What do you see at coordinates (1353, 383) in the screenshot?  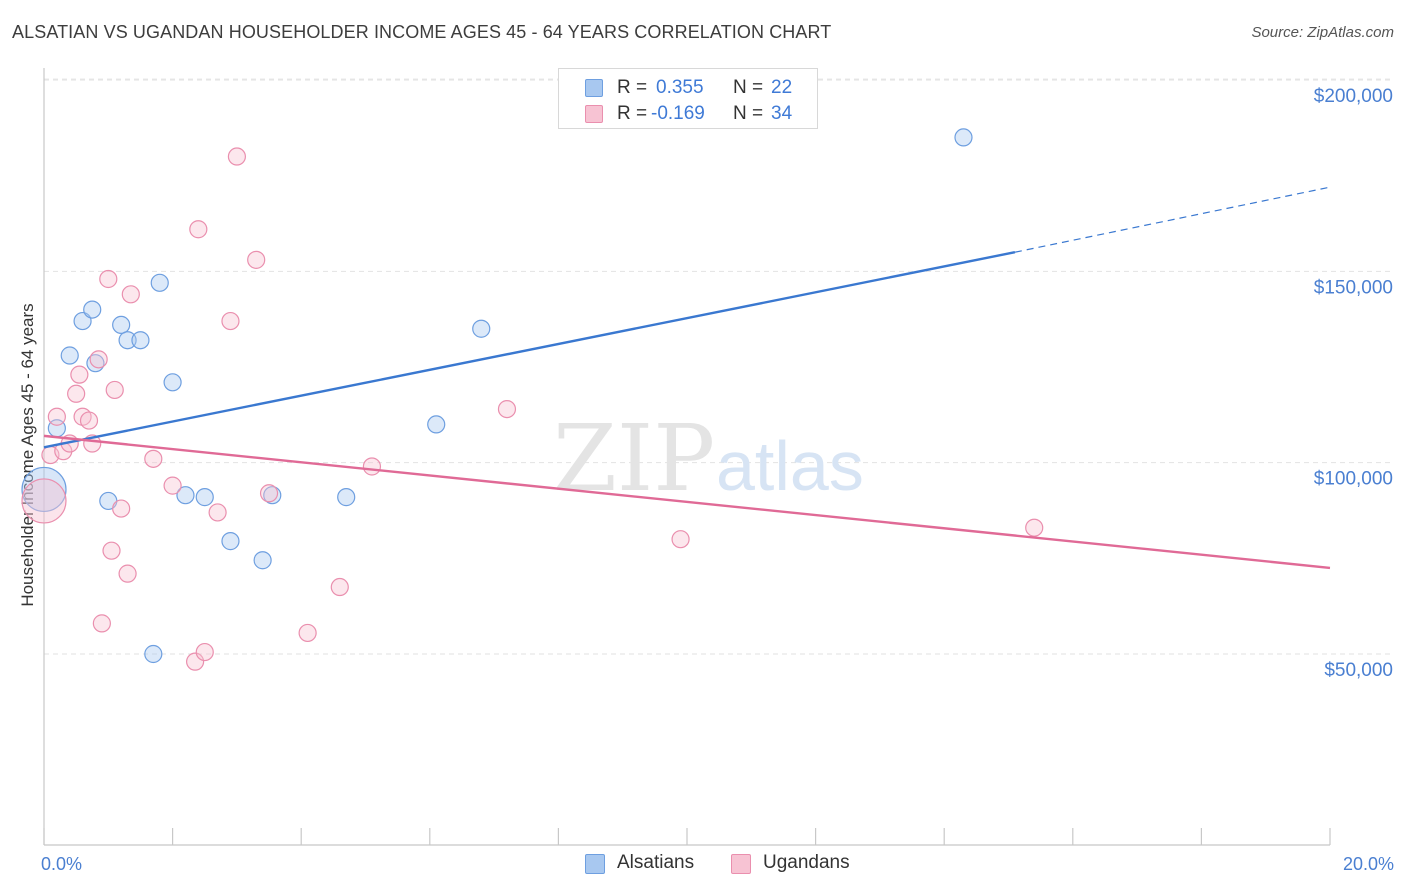 I see `y-axis-ticks: $50,000 $100,000 $150,000 $200,000` at bounding box center [1353, 383].